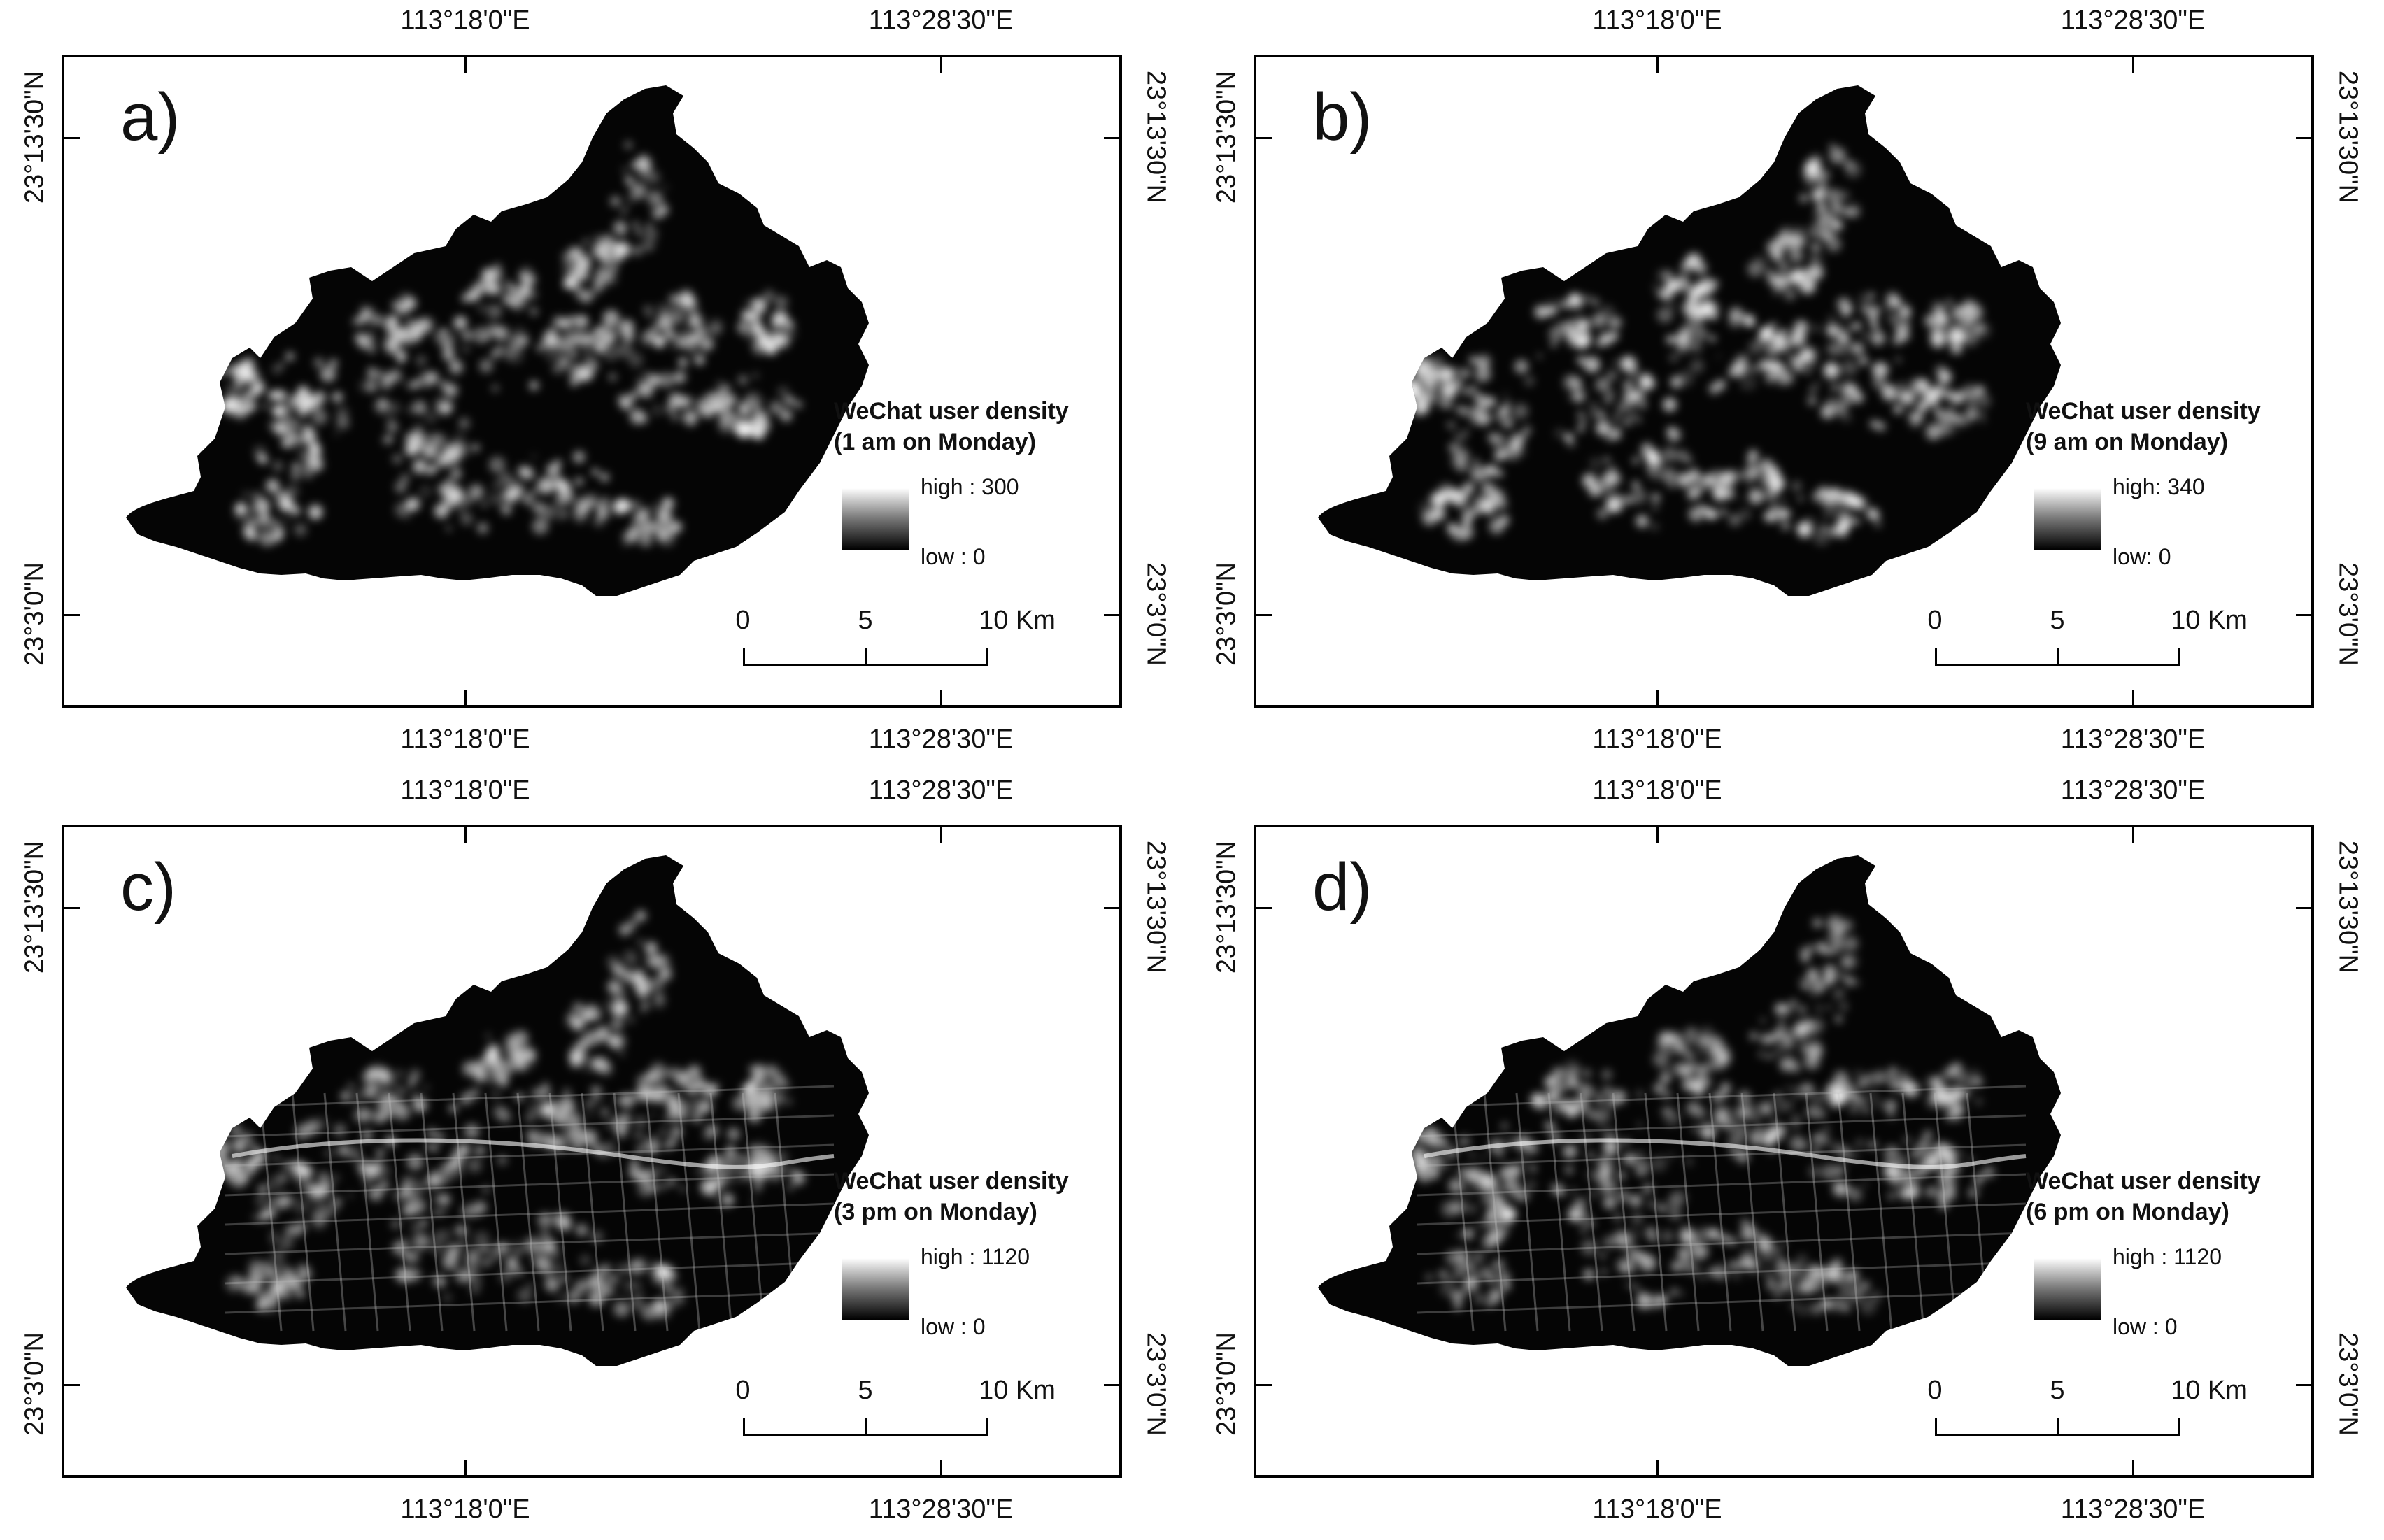  I want to click on scale-bar: 0 5 10 Km, so click(2087, 641).